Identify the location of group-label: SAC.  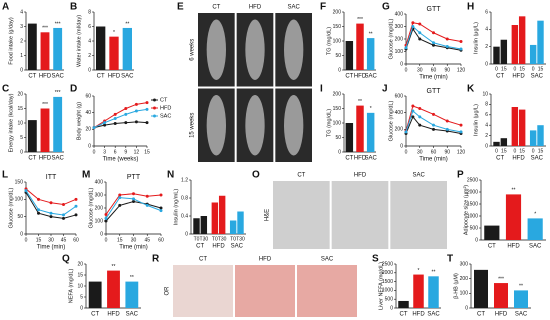
(537, 159).